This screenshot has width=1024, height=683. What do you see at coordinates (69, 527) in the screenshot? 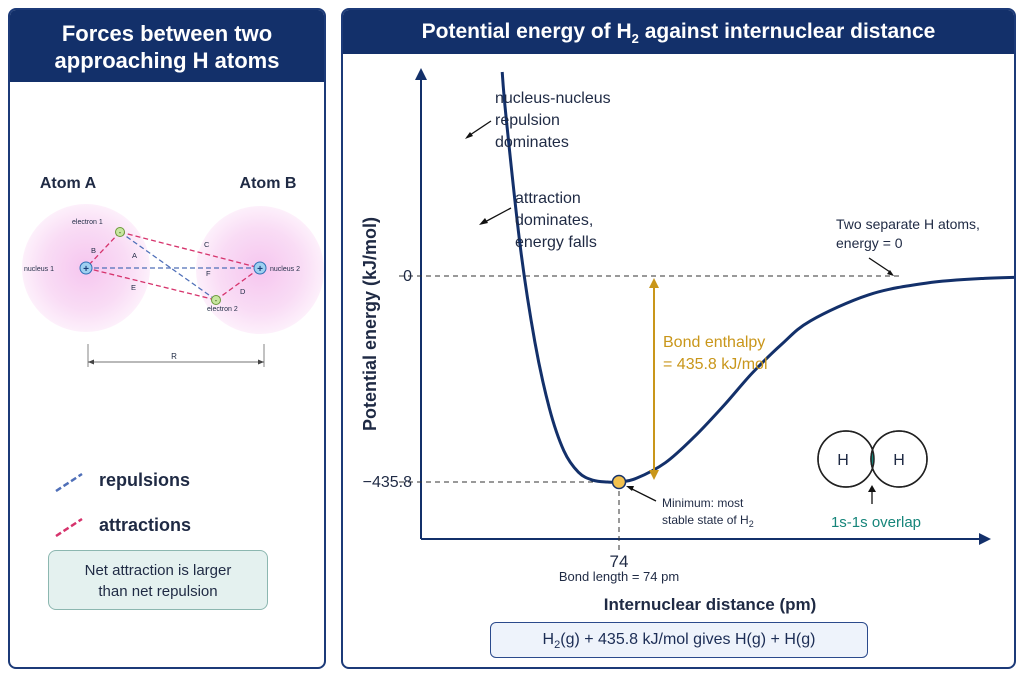
I see `attraction-swatch` at bounding box center [69, 527].